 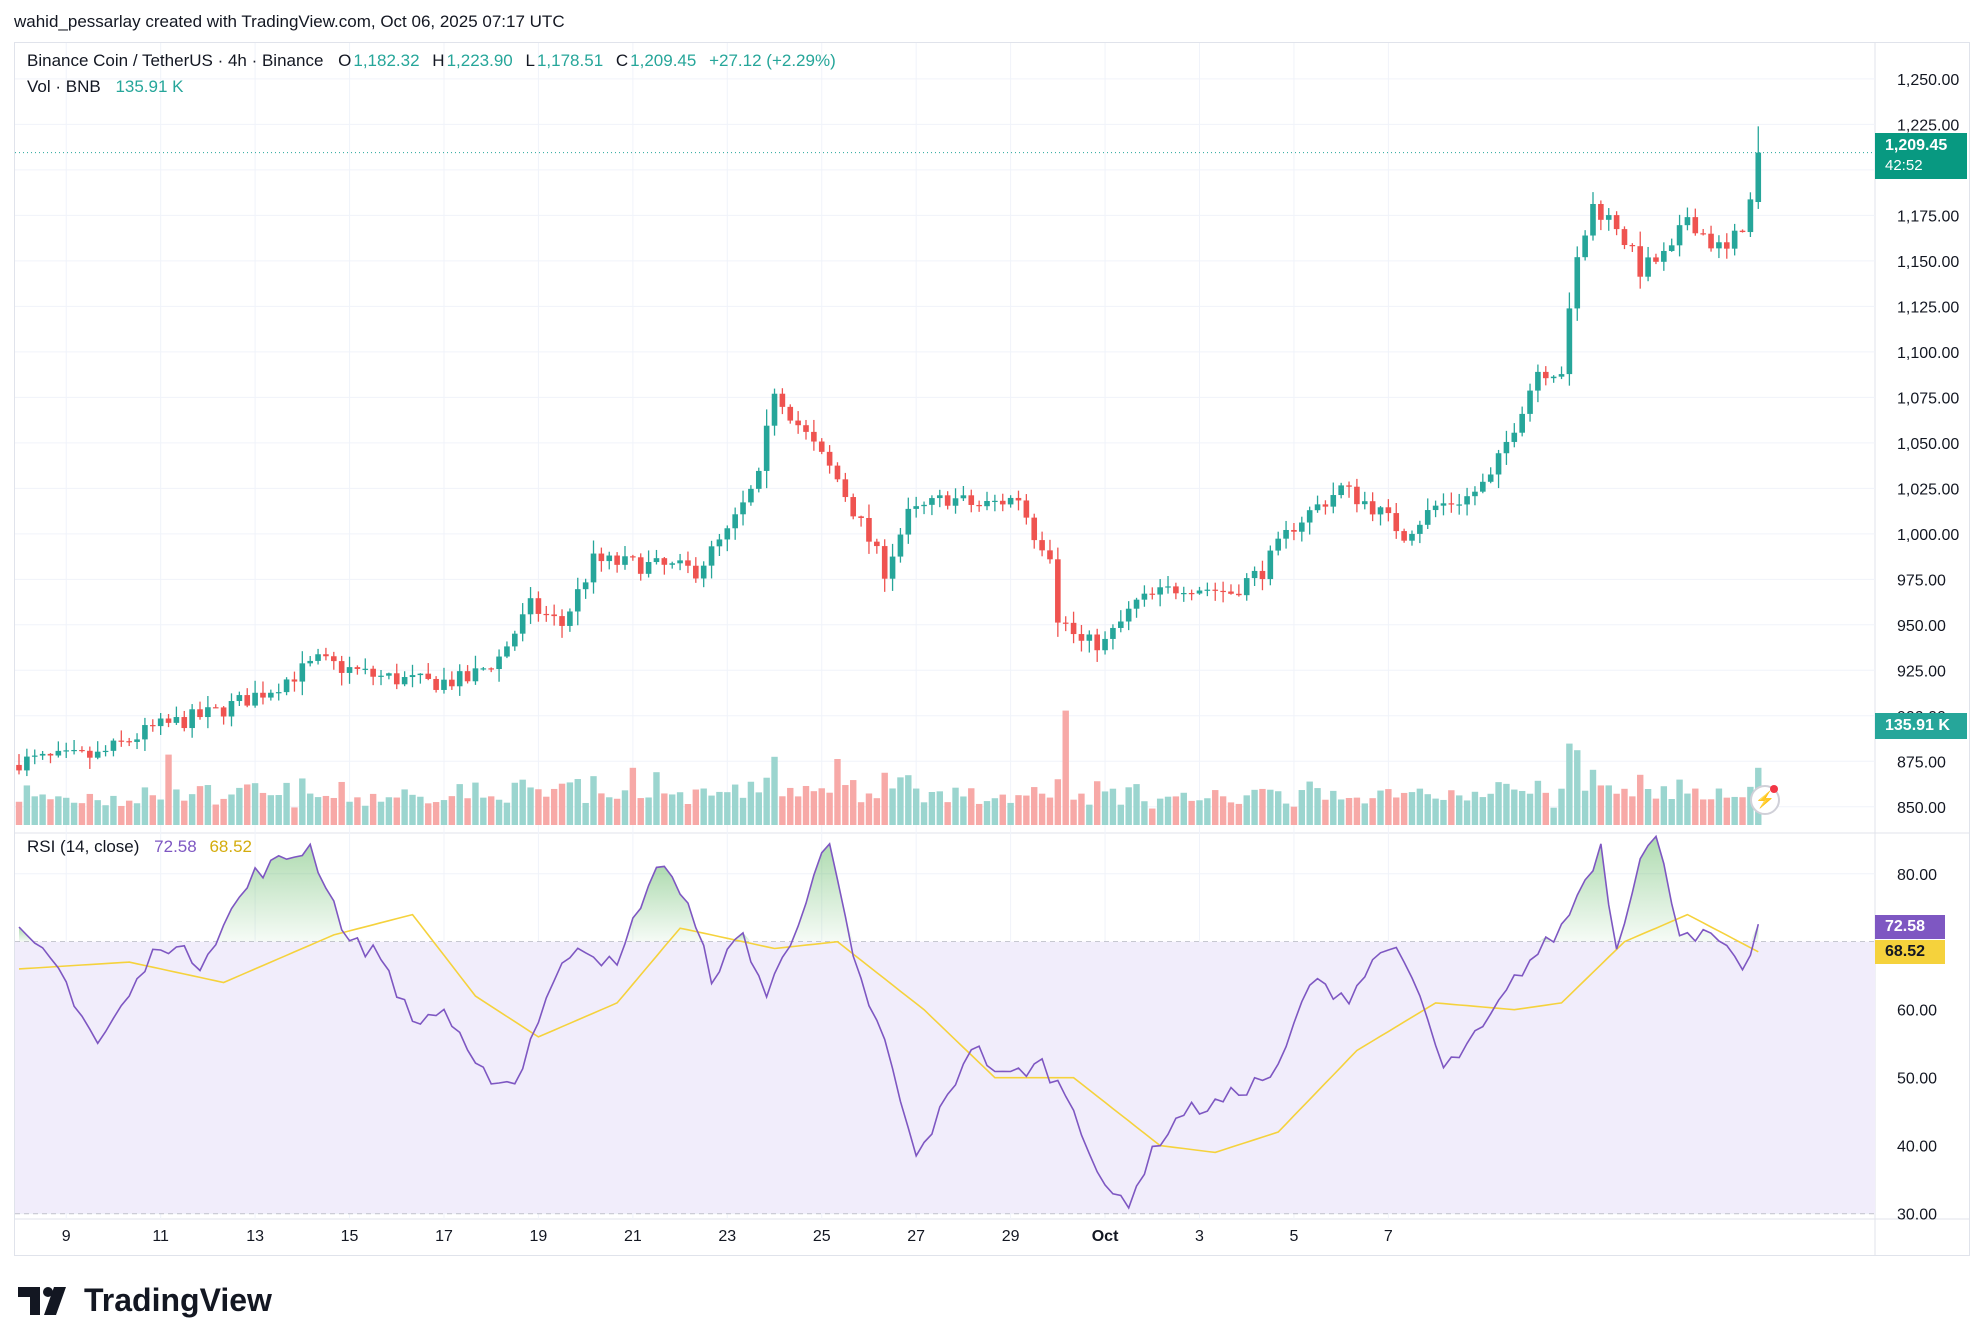 I want to click on tradingview-logo: TradingView, so click(x=145, y=1300).